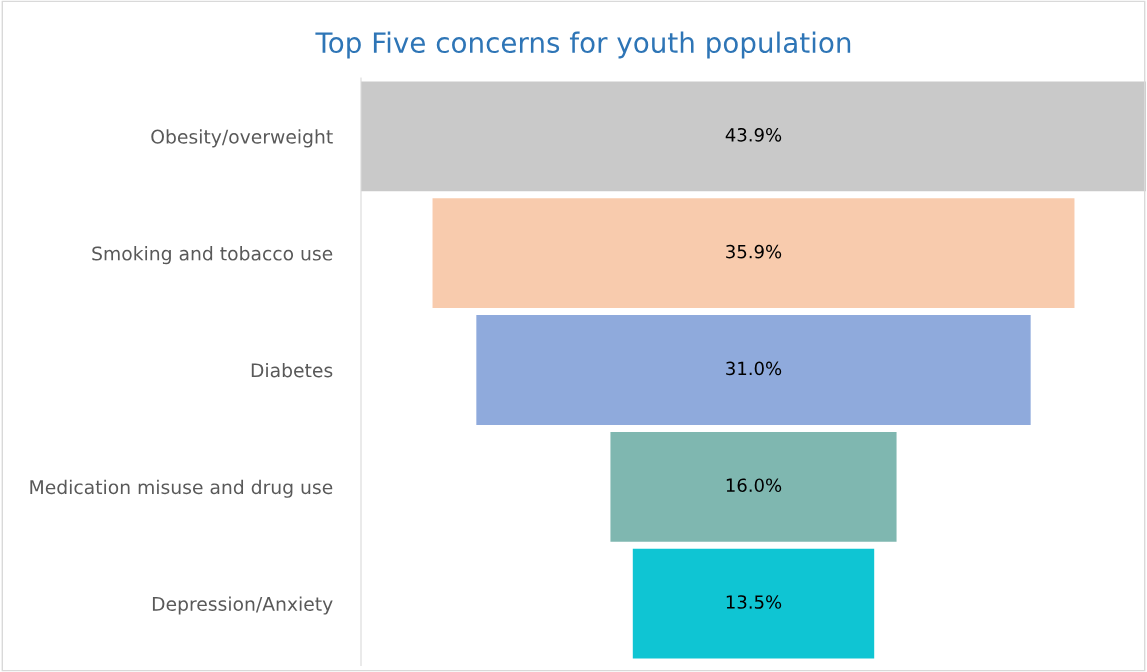  I want to click on text: Top Five concerns for youth population, so click(583, 45).